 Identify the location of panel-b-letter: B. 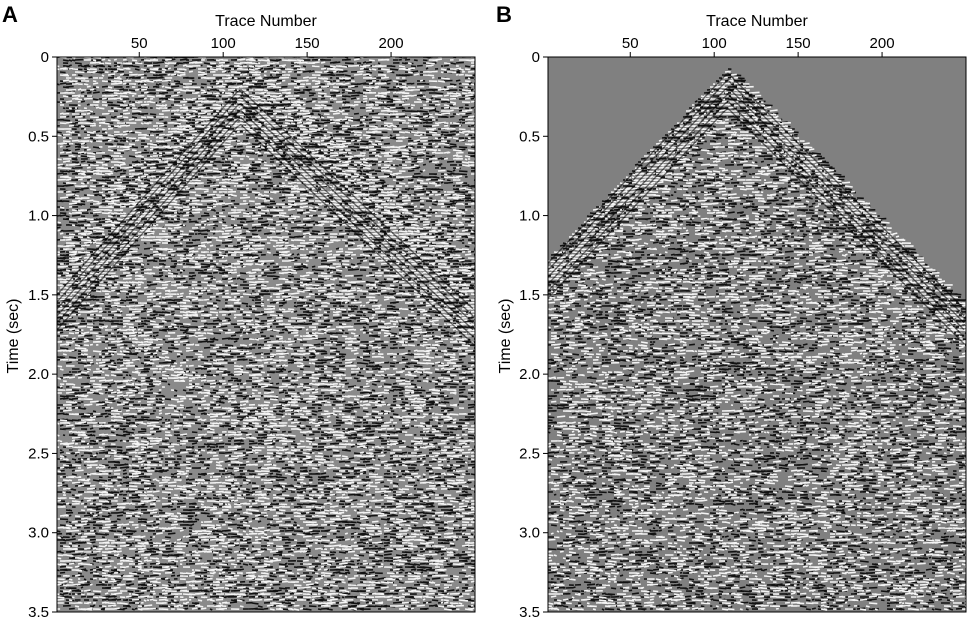
(504, 14).